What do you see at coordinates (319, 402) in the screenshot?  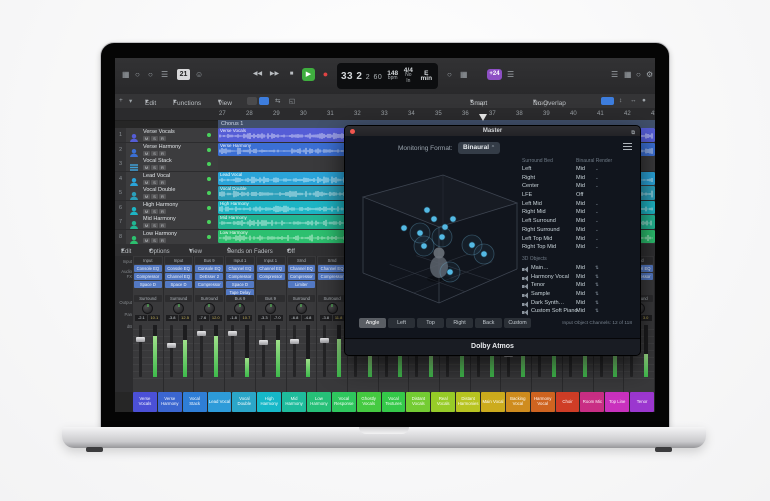 I see `channel-label: Low Harmony` at bounding box center [319, 402].